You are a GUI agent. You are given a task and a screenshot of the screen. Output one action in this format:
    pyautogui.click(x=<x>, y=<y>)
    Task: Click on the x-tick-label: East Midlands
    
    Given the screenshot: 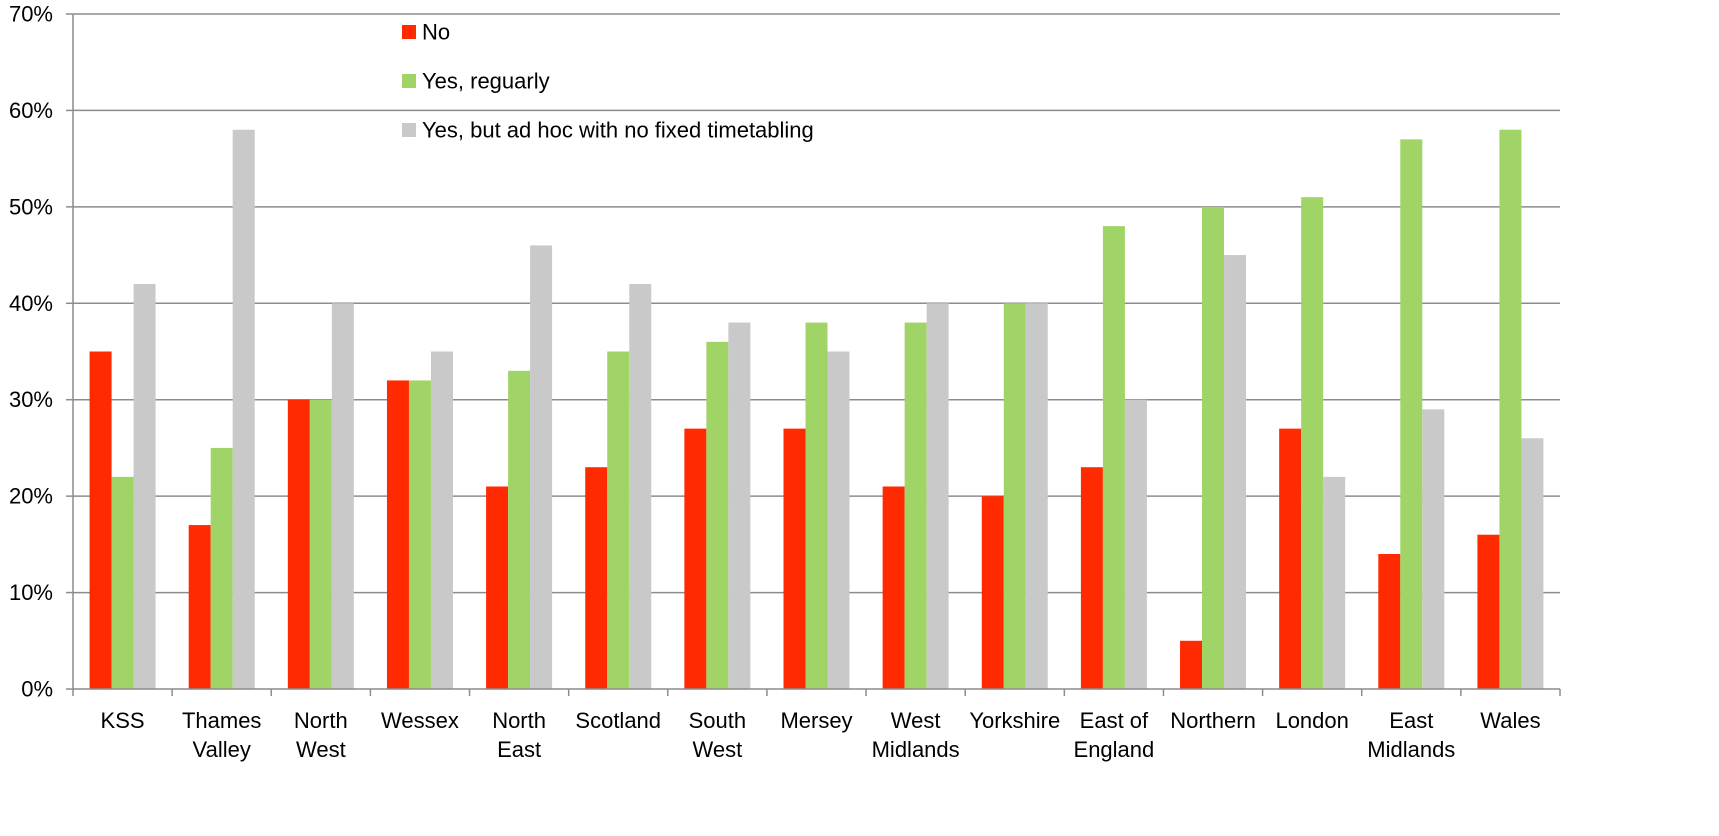 What is the action you would take?
    pyautogui.click(x=1411, y=735)
    